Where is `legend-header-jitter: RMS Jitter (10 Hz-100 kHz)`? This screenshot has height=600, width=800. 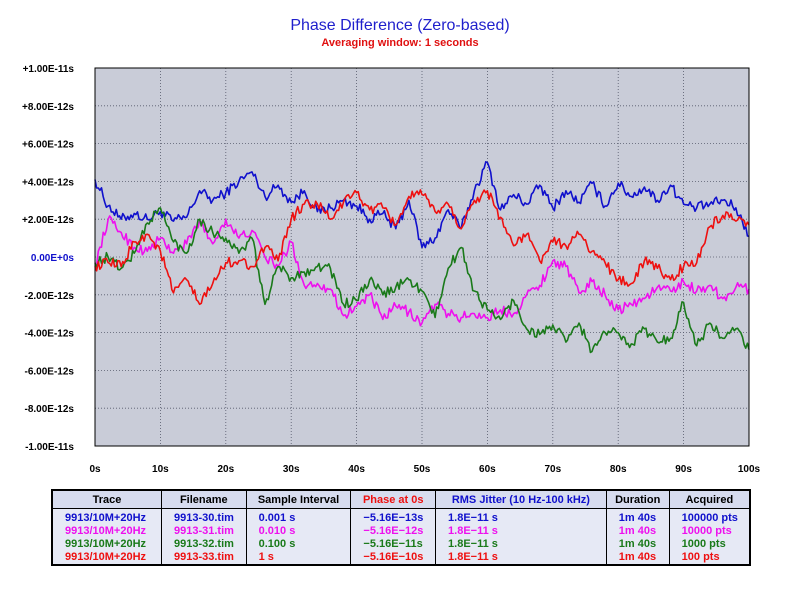
legend-header-jitter: RMS Jitter (10 Hz-100 kHz) is located at coordinates (521, 500).